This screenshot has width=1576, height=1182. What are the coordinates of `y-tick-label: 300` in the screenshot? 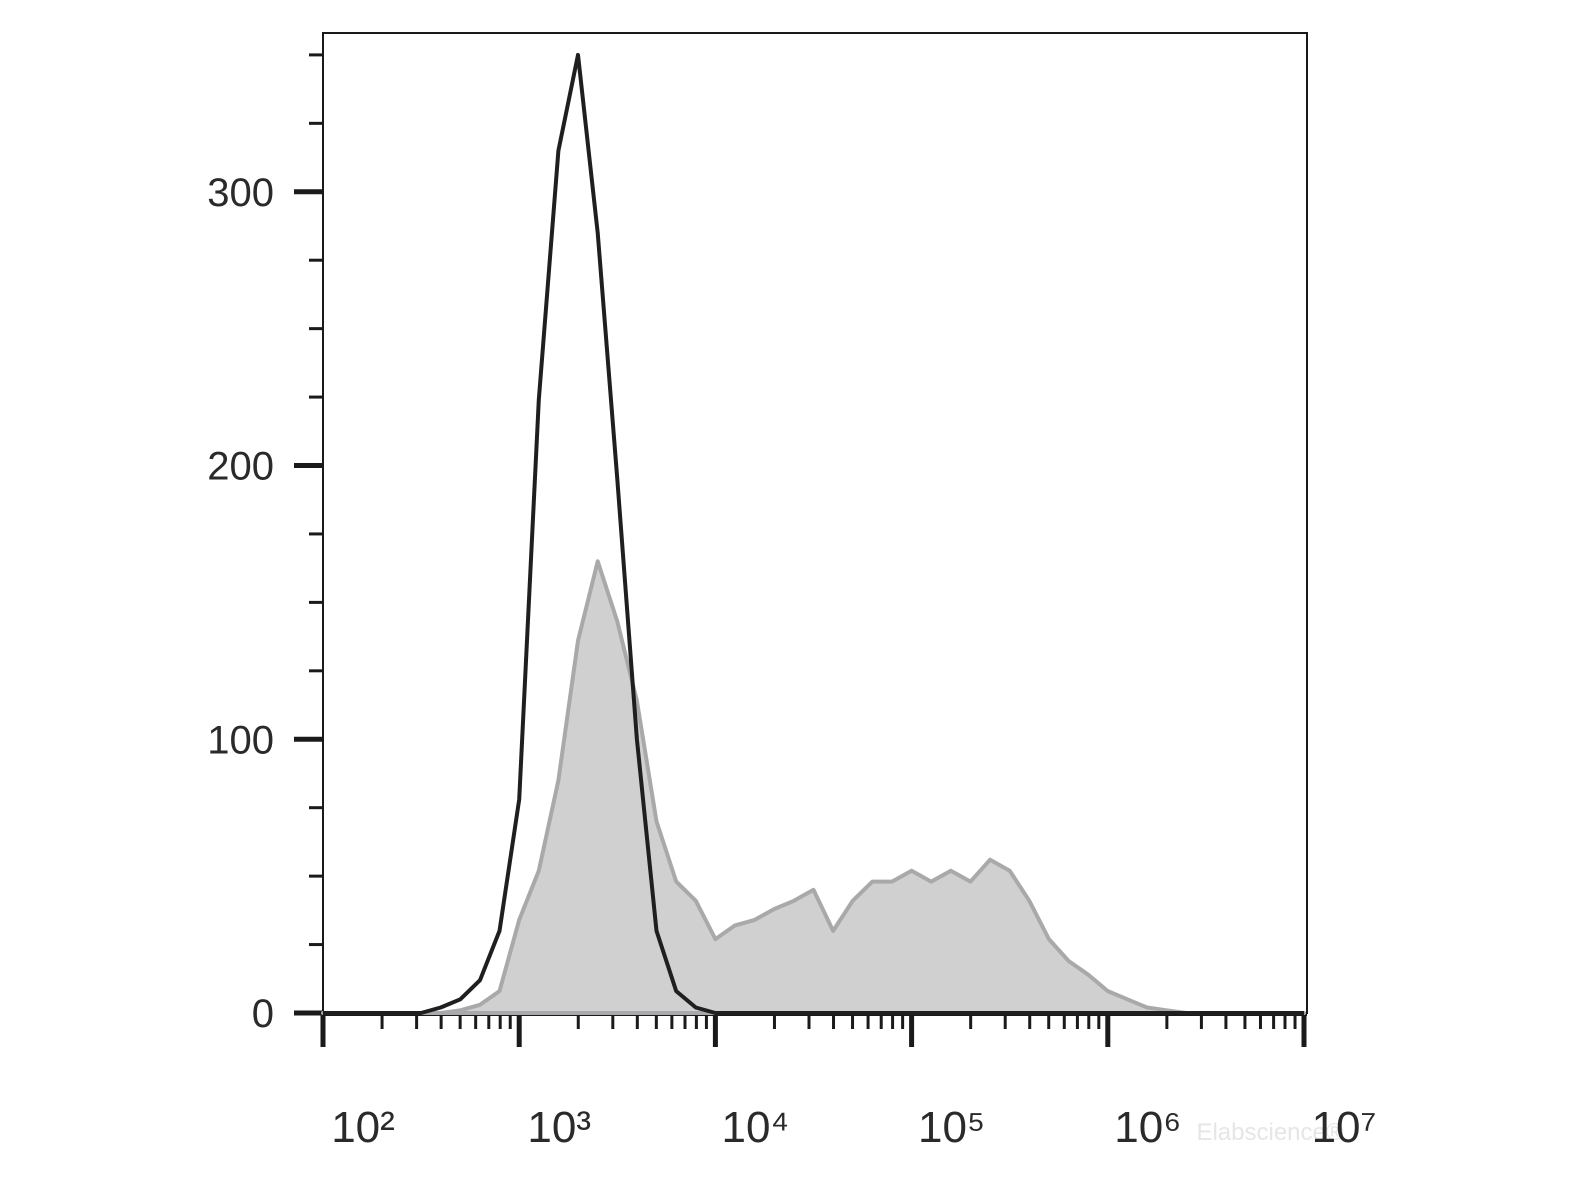 It's located at (240, 193).